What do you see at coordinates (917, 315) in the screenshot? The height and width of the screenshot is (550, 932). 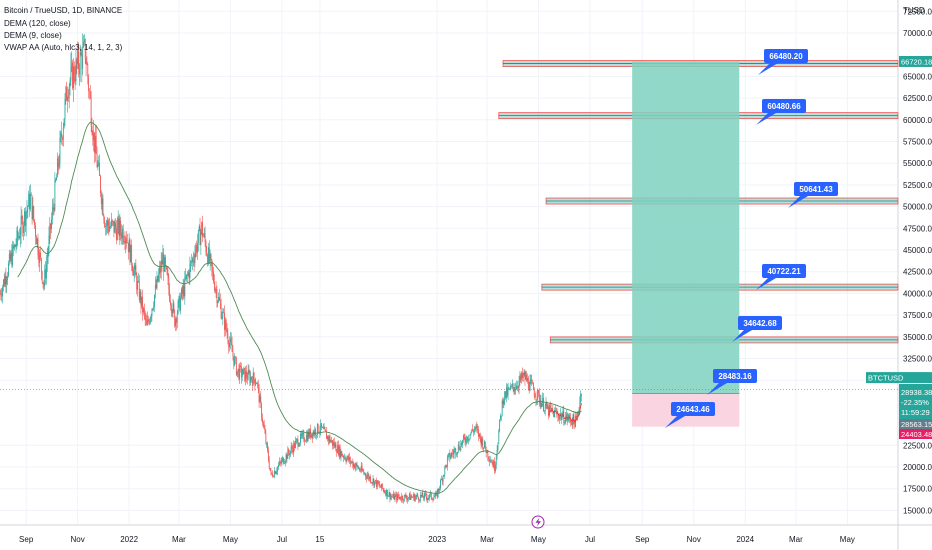 I see `y-tick-label: 37500.00` at bounding box center [917, 315].